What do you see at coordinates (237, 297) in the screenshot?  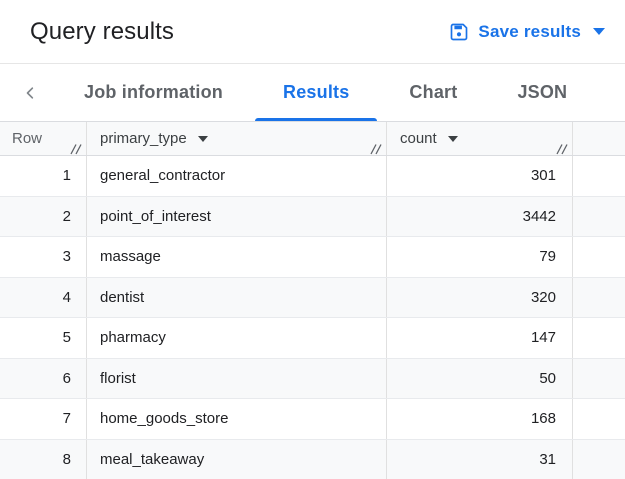 I see `primary-type-cell: dentist` at bounding box center [237, 297].